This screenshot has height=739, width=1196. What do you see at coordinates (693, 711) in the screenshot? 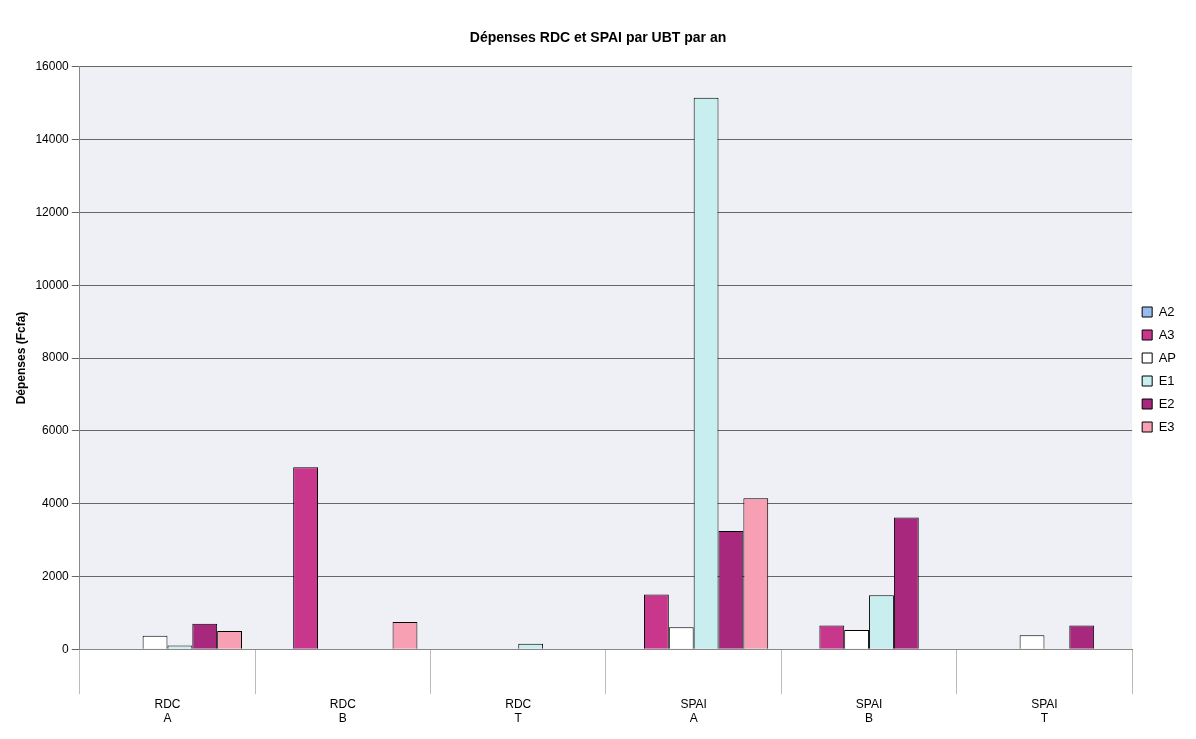
I see `x-tick-label: SPAI A` at bounding box center [693, 711].